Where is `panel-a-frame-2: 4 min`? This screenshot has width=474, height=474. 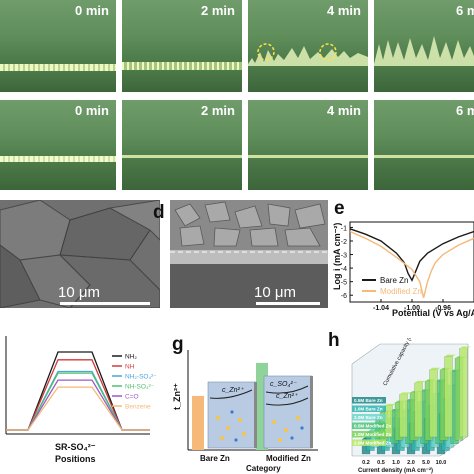 panel-a-frame-2: 4 min is located at coordinates (308, 46).